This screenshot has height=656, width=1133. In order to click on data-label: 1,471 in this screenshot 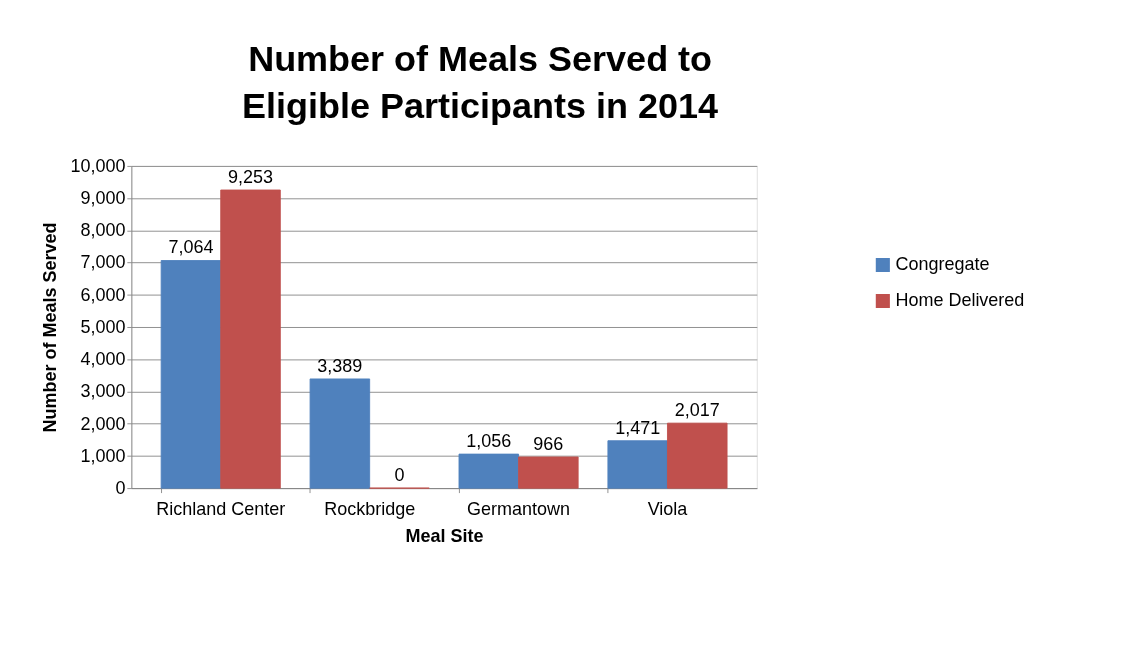, I will do `click(638, 427)`.